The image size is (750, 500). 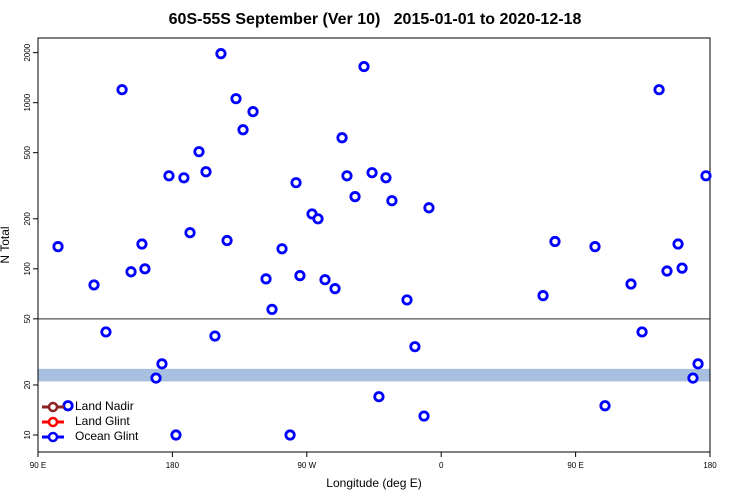 I want to click on x-tick-label: 0, so click(x=441, y=465).